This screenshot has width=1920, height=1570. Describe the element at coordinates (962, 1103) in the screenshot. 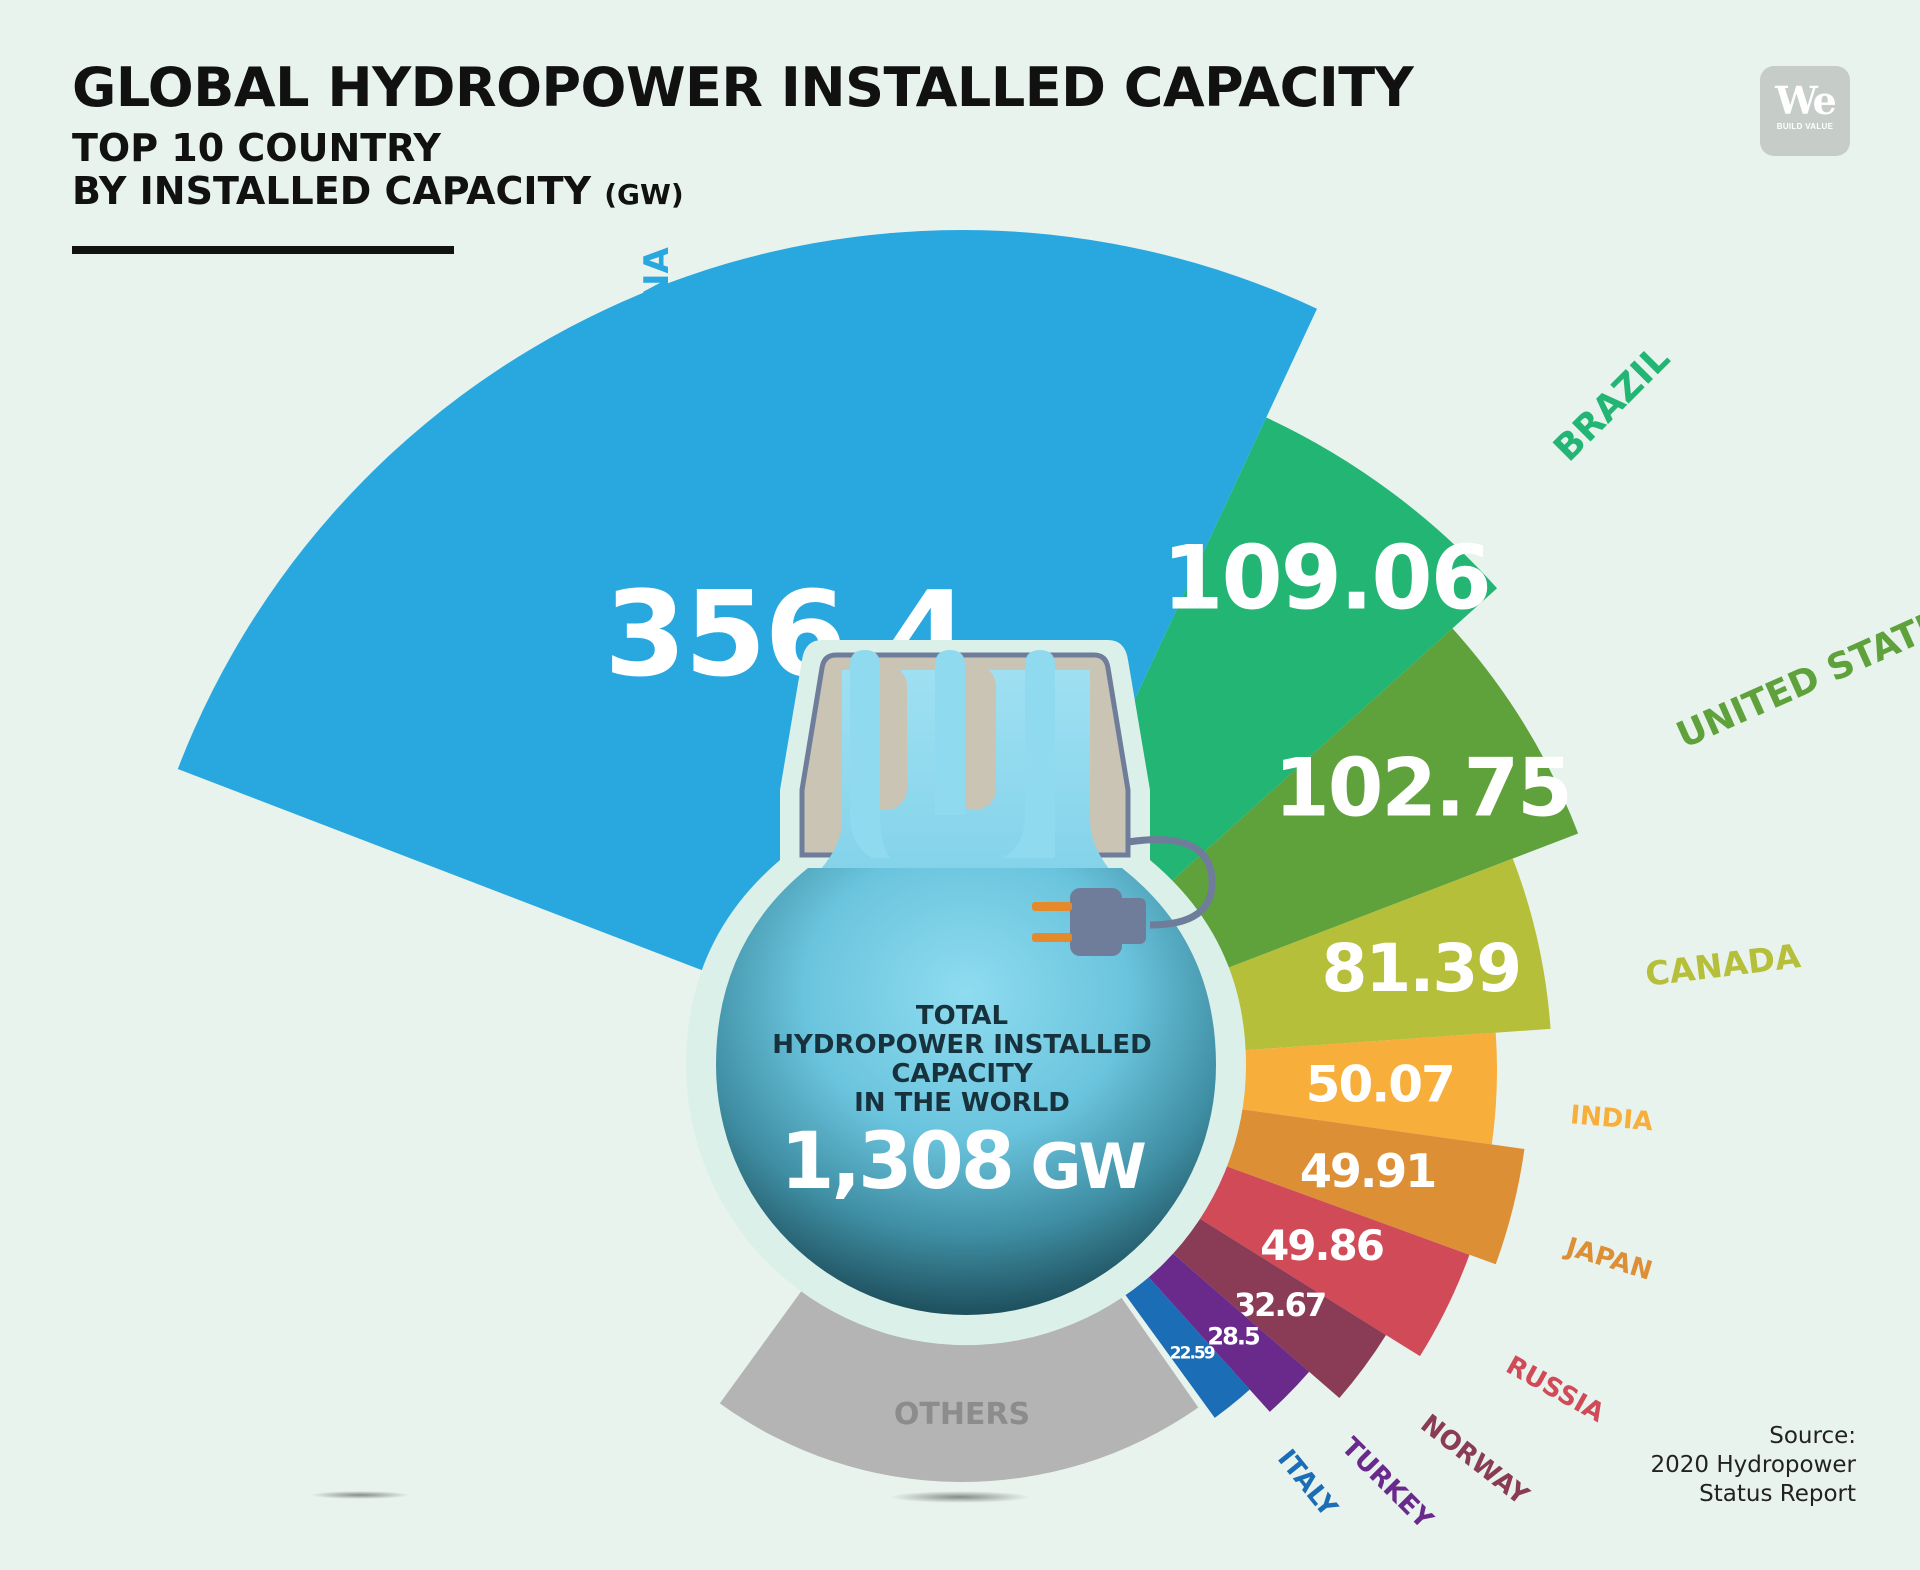

I see `center-line-4: IN THE WORLD` at that location.